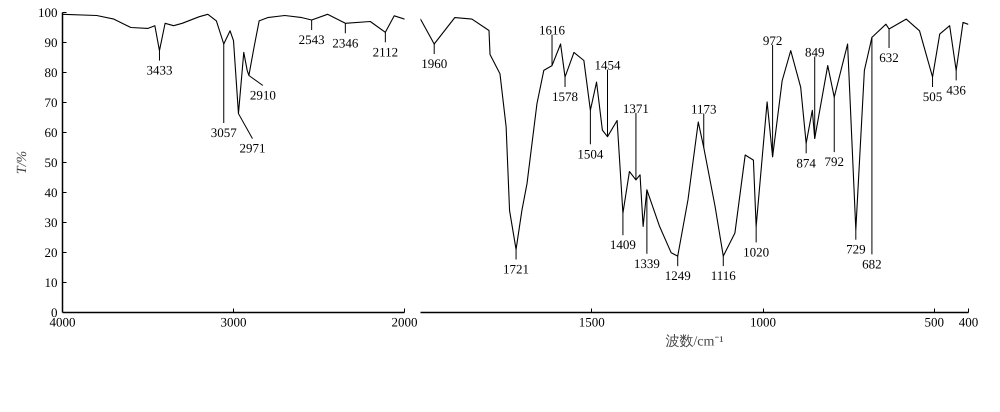 This screenshot has height=412, width=1000. Describe the element at coordinates (608, 65) in the screenshot. I see `annotation: 1454` at that location.